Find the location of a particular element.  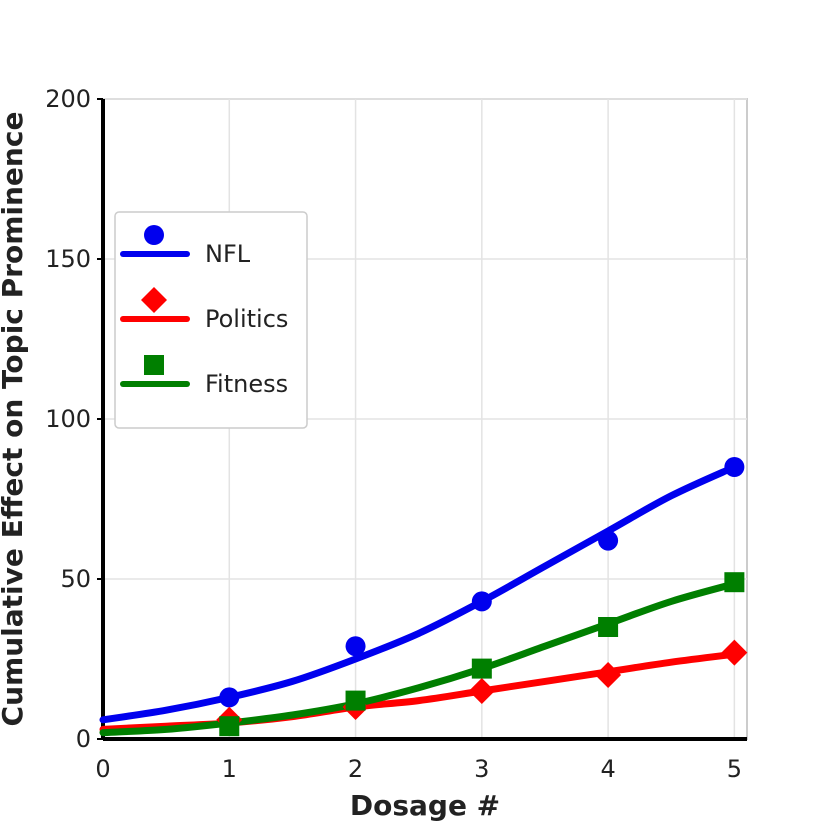

legend-marker-fitness is located at coordinates (154, 365).